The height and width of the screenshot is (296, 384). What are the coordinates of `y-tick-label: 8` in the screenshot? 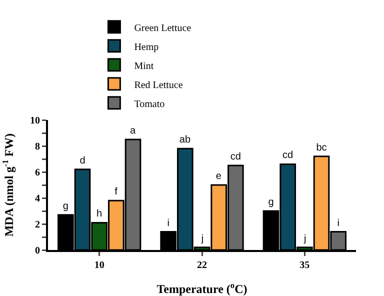 It's located at (37, 147).